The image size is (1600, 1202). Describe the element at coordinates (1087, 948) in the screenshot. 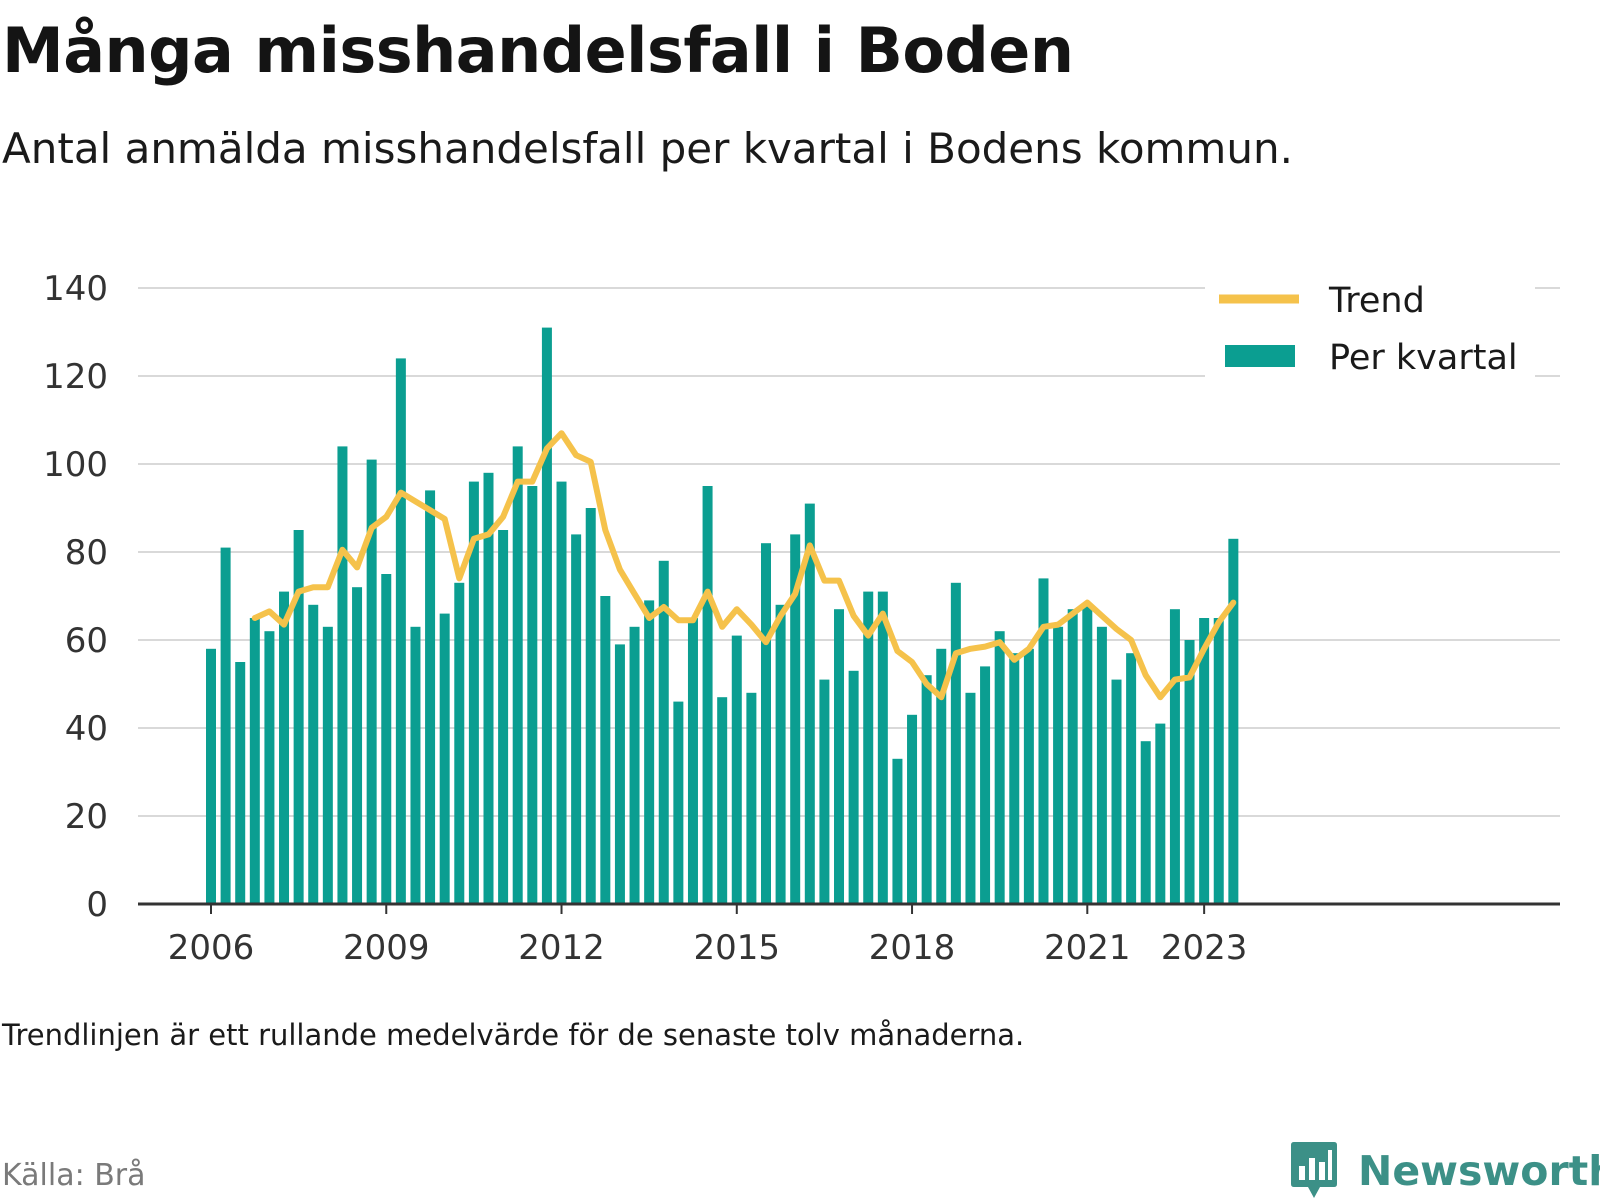

I see `x-tick-label: 2021` at that location.